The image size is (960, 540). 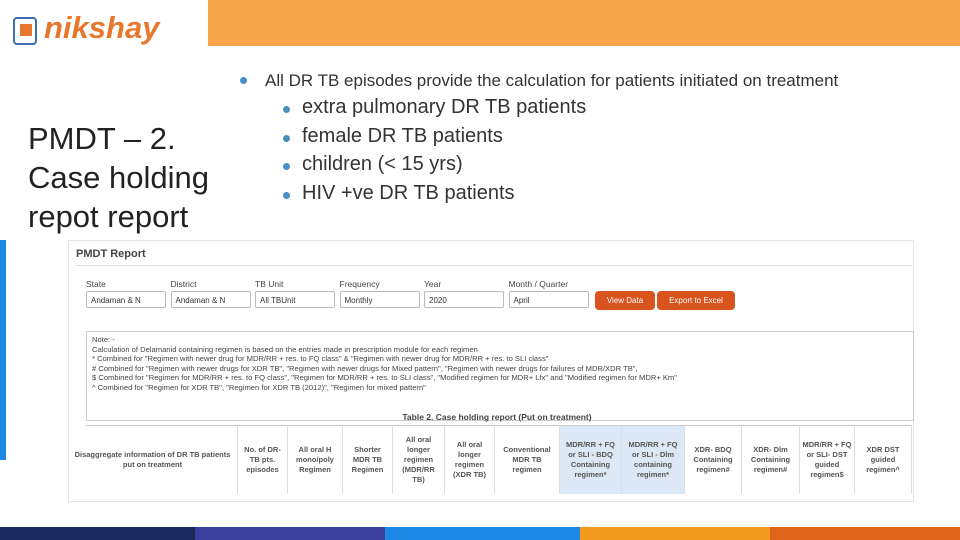 What do you see at coordinates (527, 460) in the screenshot?
I see `table-header-cell: Conventional MDR TB regimen` at bounding box center [527, 460].